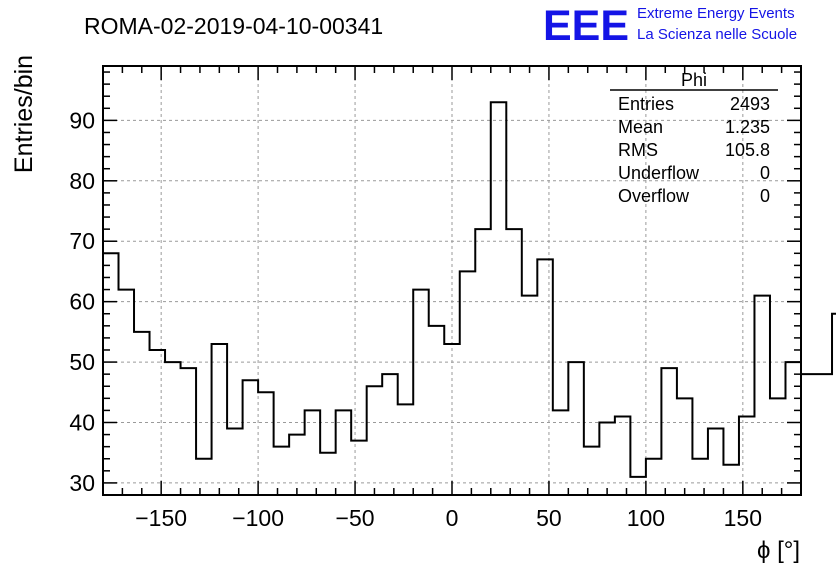  What do you see at coordinates (659, 173) in the screenshot?
I see `stats-row-label: Underflow` at bounding box center [659, 173].